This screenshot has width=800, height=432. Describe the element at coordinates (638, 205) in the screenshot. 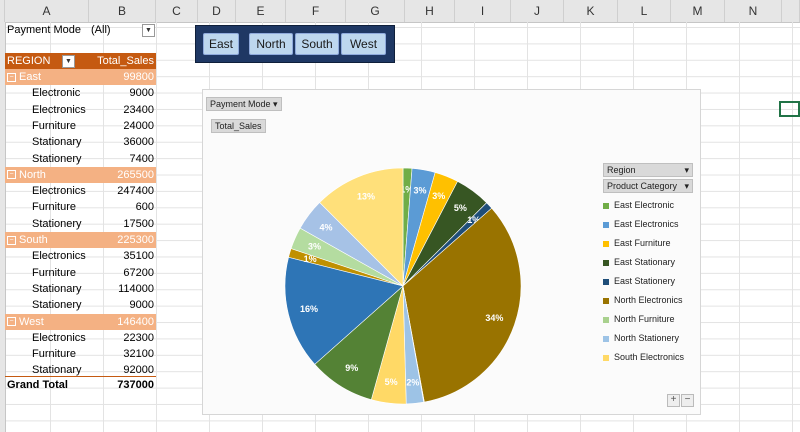

I see `legend-item: East Electronic` at that location.